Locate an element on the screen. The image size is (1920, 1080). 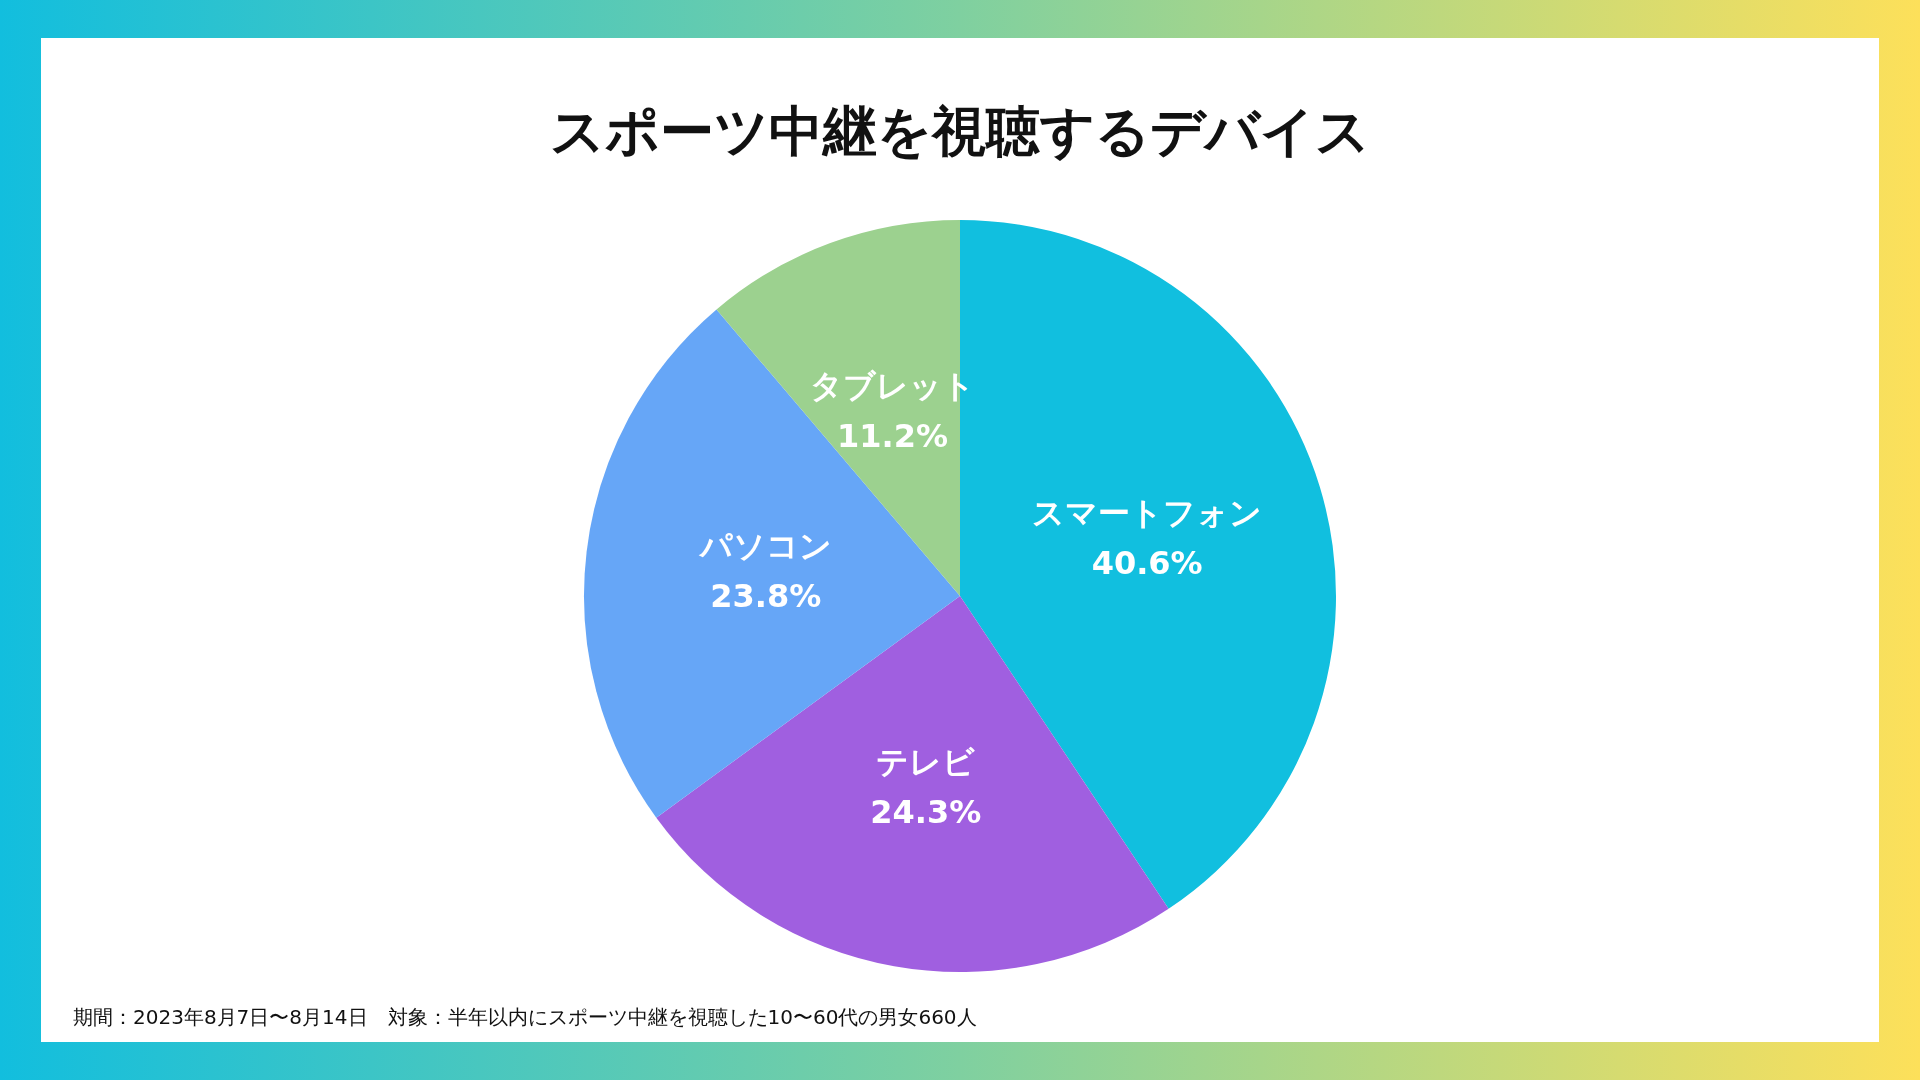
slice-label: タブレット is located at coordinates (893, 385).